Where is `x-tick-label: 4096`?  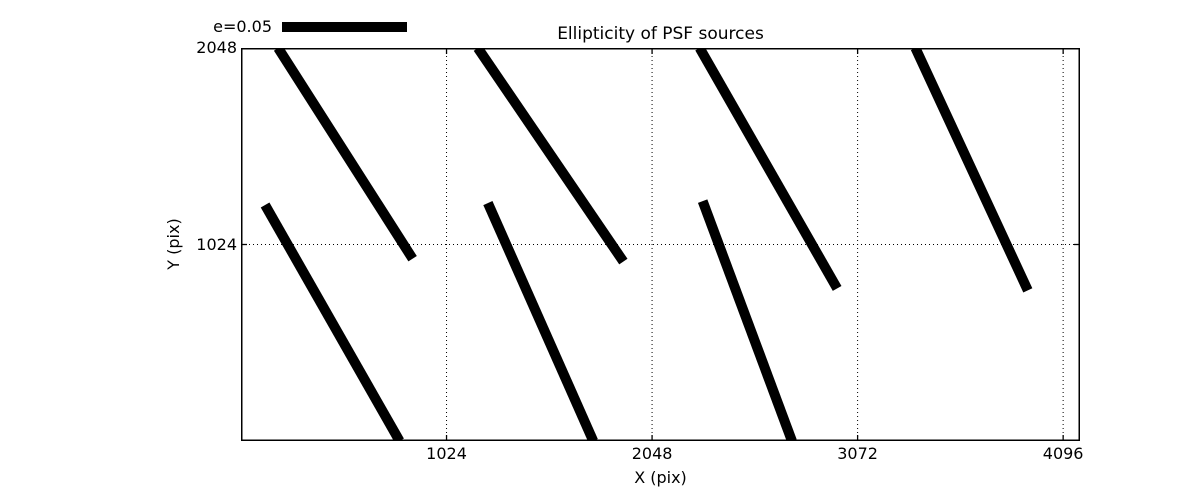
x-tick-label: 4096 is located at coordinates (1063, 453).